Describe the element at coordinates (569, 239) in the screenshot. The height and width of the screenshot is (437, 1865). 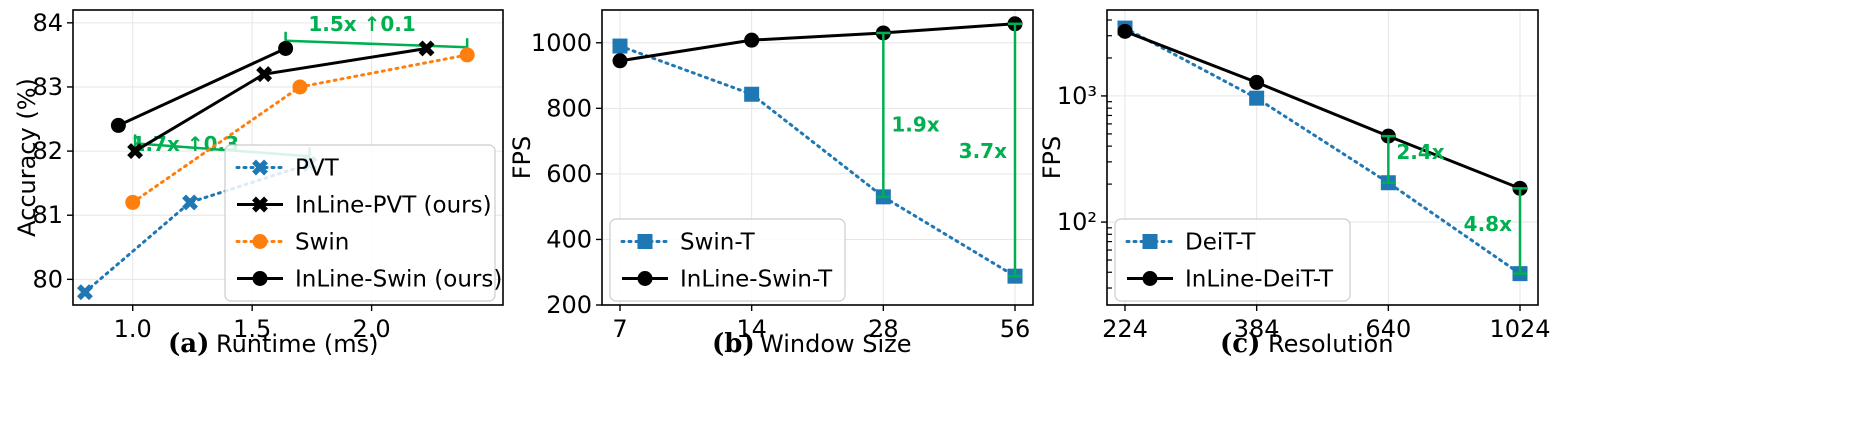
I see `y-tick-label: 400` at that location.